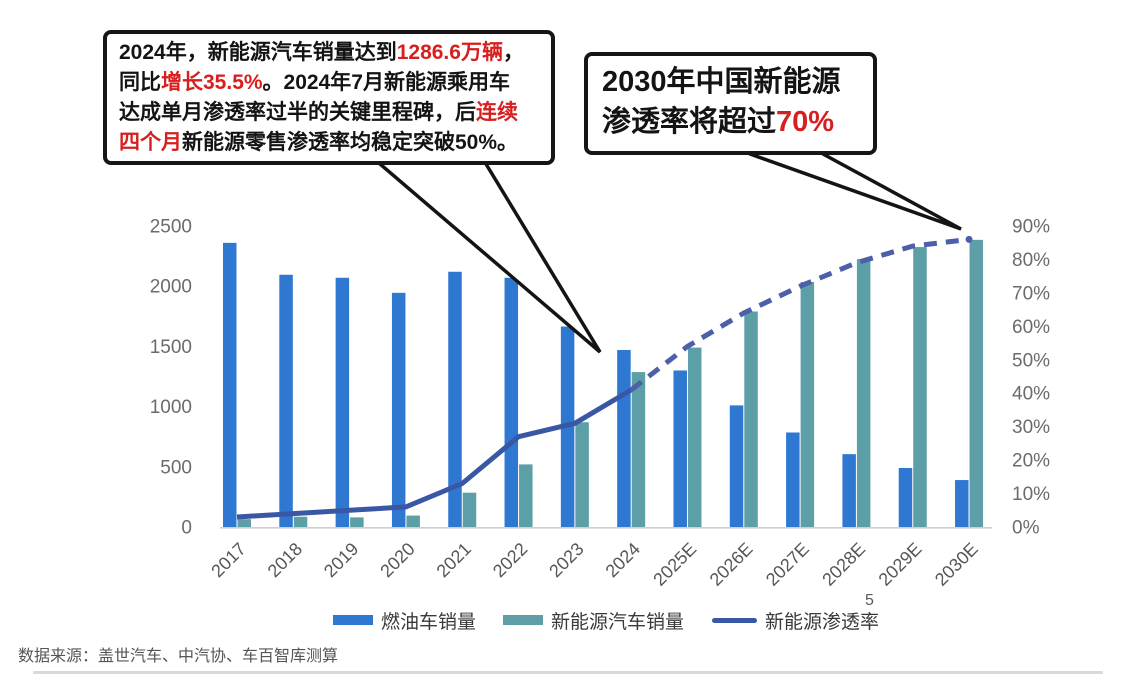 This screenshot has height=688, width=1138. I want to click on legend-label: 新能源渗透率, so click(822, 622).